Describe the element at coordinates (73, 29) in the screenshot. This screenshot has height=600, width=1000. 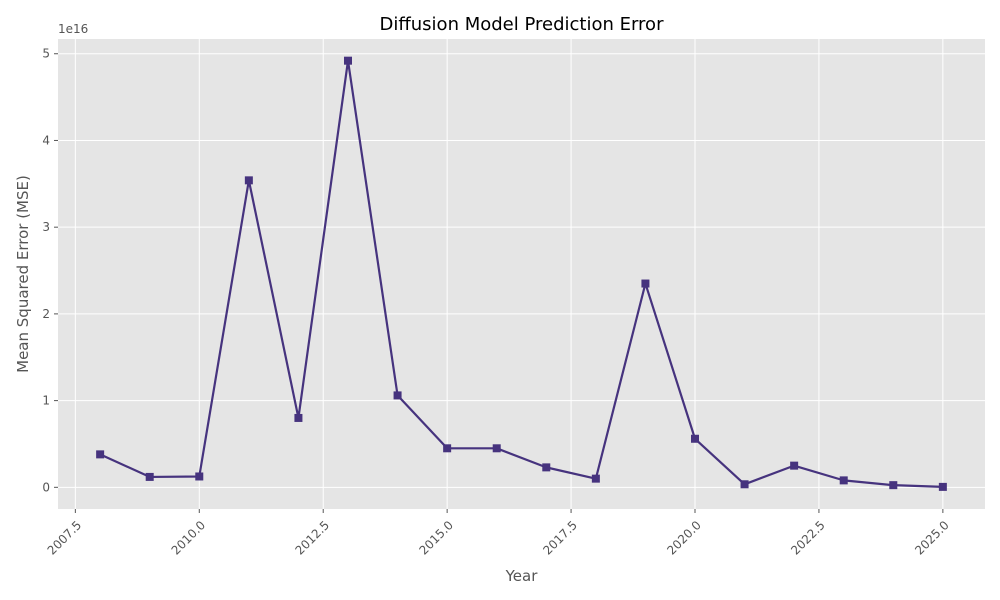
I see `y-axis-offset-label: 1e16` at that location.